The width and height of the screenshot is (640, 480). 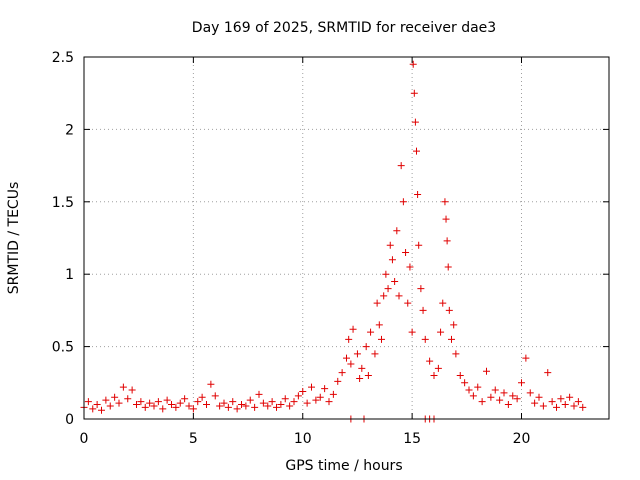 What do you see at coordinates (522, 439) in the screenshot?
I see `x-tick-label: 20` at bounding box center [522, 439].